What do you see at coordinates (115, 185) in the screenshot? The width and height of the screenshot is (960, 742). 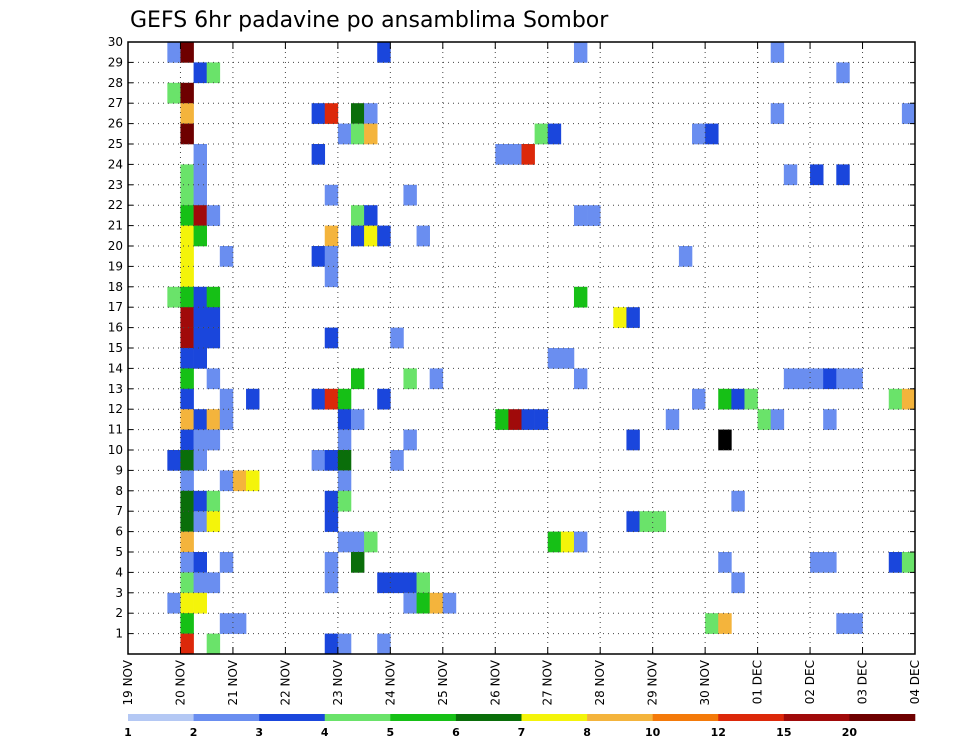 I see `y-tick-label: 23` at bounding box center [115, 185].